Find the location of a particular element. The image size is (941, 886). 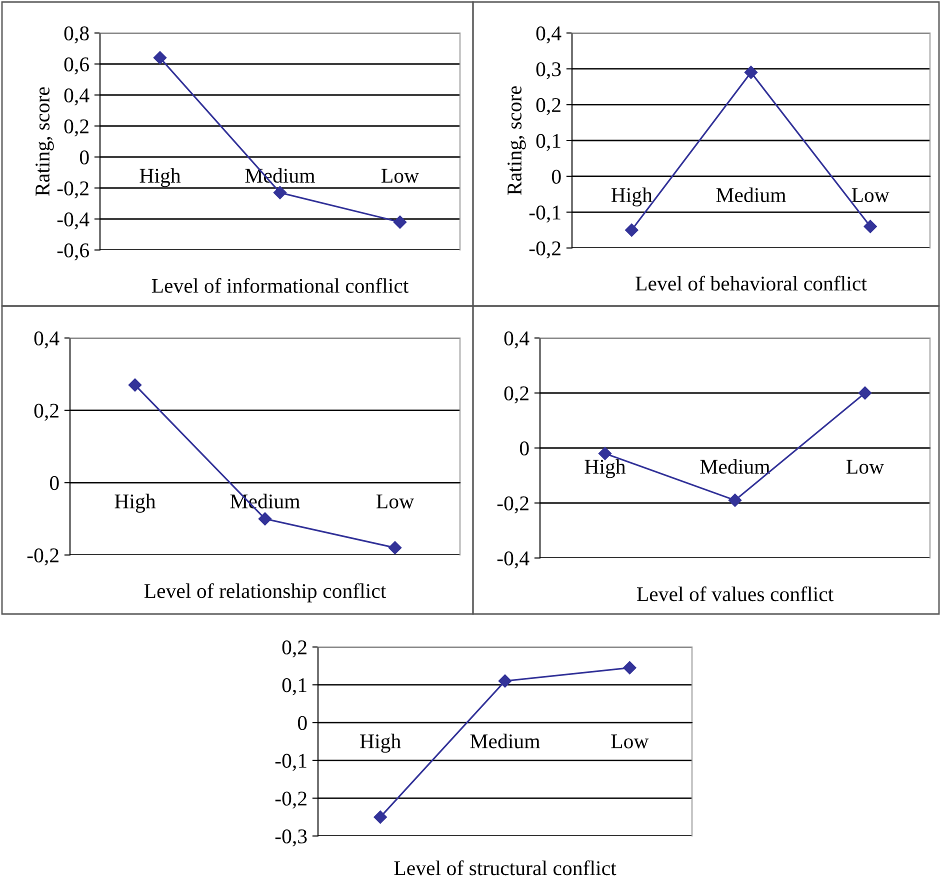

x-axis-title: Level of informational conflict is located at coordinates (280, 285).